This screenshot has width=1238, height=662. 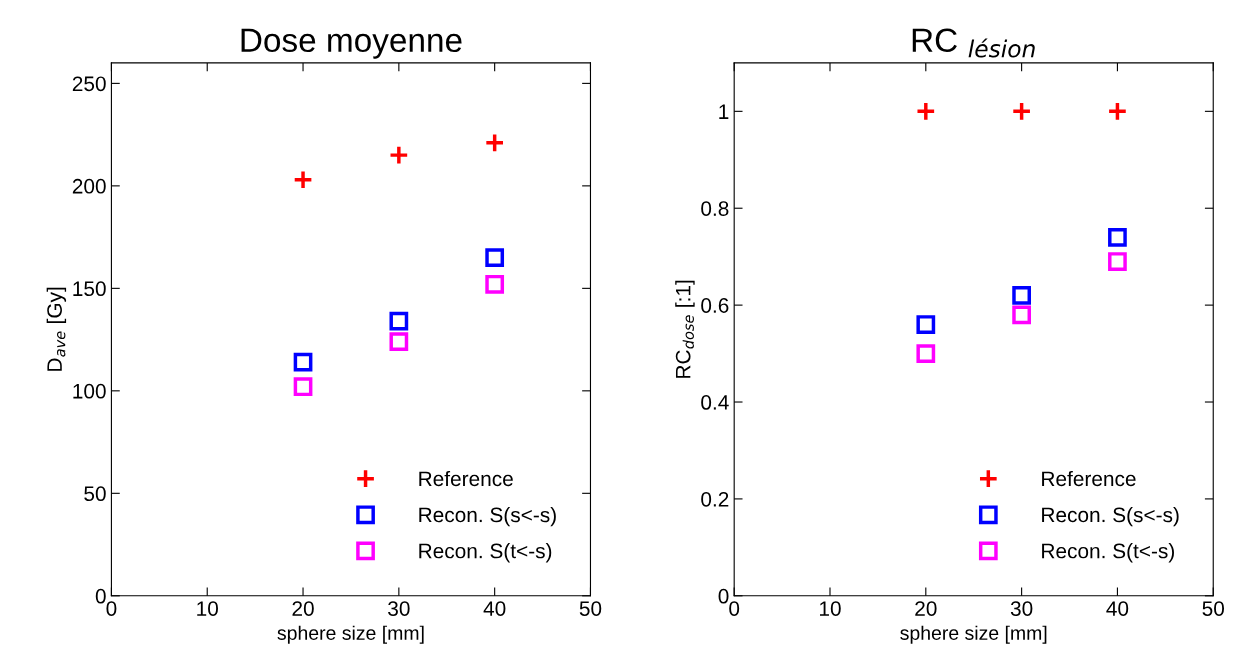 I want to click on y-tick-label: 1, so click(x=724, y=111).